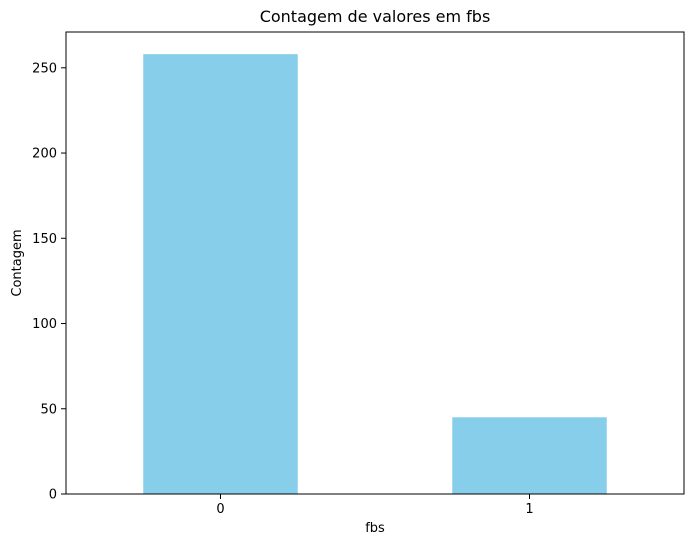 This screenshot has height=547, width=695. I want to click on x-tick-label: 0, so click(220, 509).